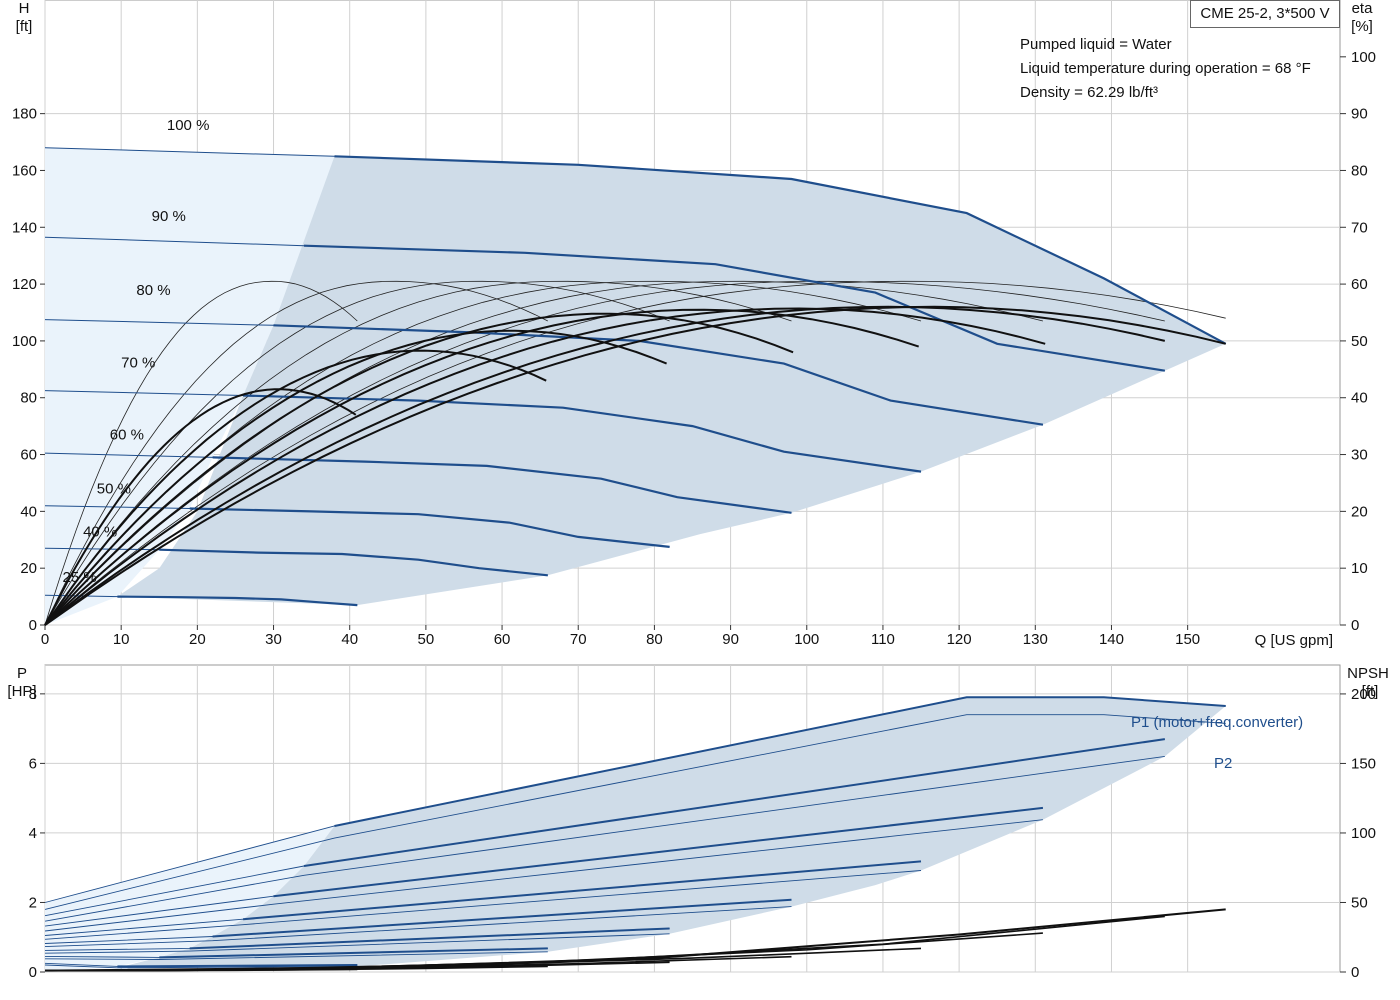  I want to click on y2-tick-label: 100, so click(1363, 57).